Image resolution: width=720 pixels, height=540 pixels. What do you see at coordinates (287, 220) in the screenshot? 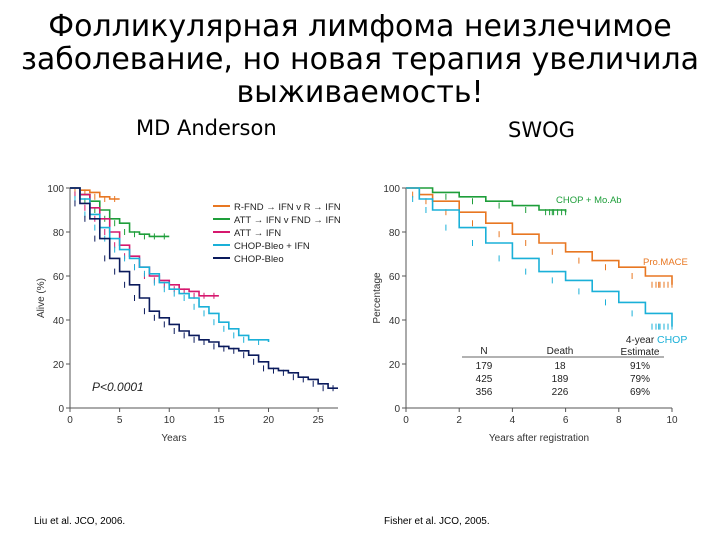
I see `legend-entry: ATT → IFN v FND → IFN` at bounding box center [287, 220].